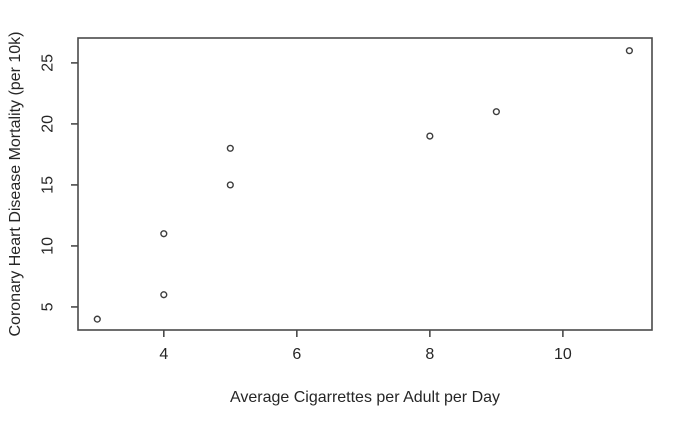 The height and width of the screenshot is (427, 691). I want to click on x-axis-ticks, so click(363, 333).